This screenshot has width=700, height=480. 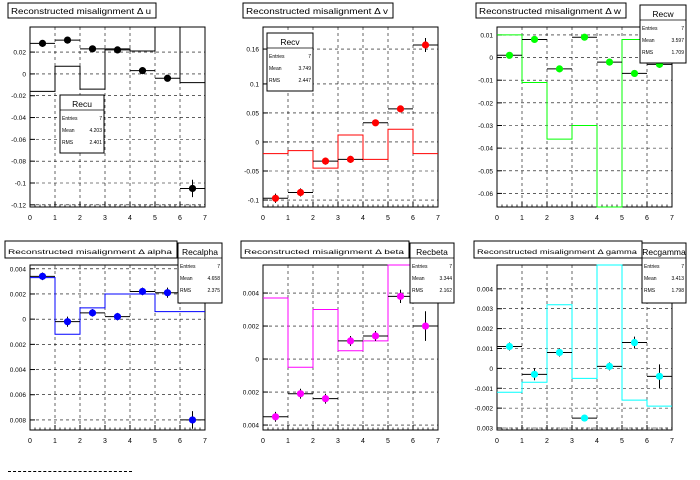 I want to click on stats-box-name: Recw, so click(x=663, y=14).